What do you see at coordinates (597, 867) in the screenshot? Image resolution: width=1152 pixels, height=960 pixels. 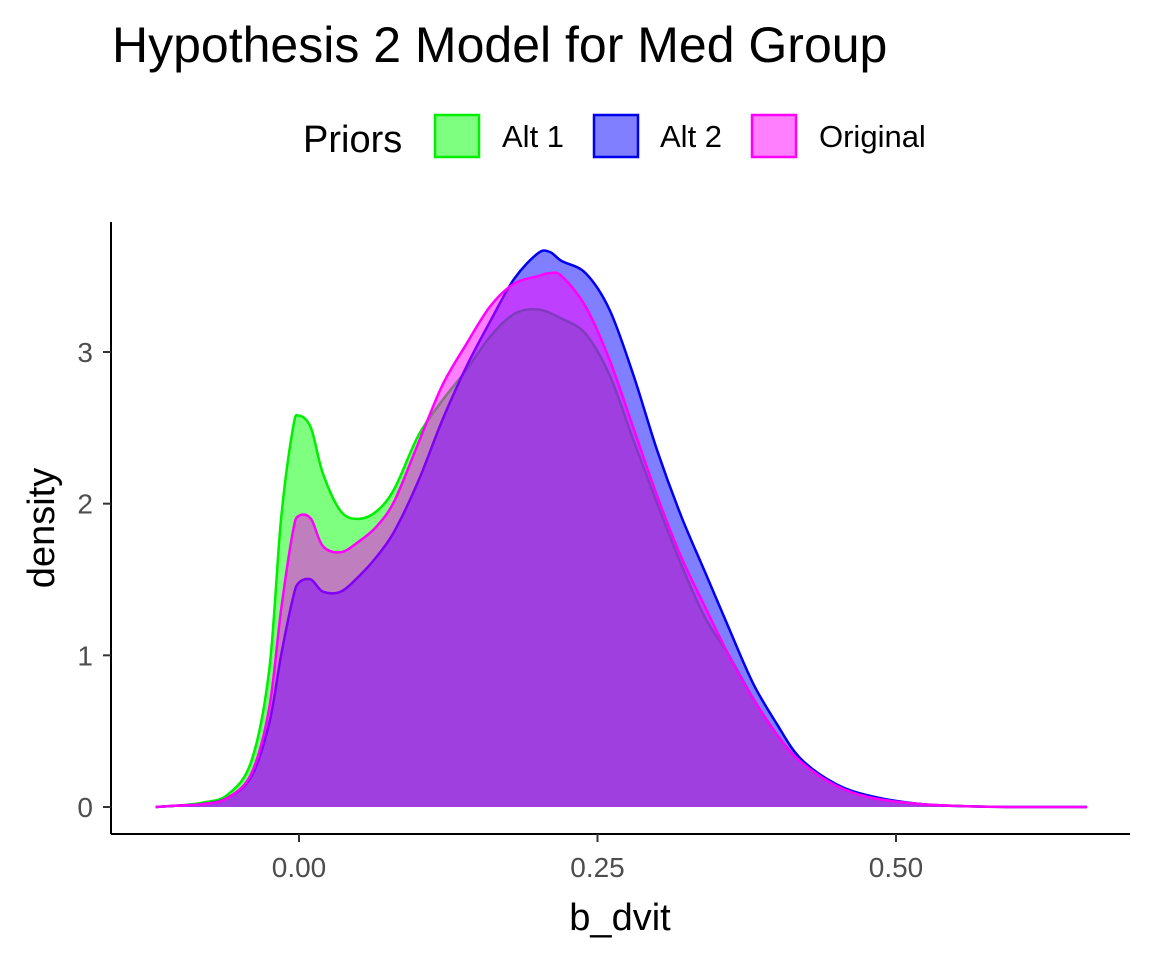 I see `x-tick-label: 0.25` at bounding box center [597, 867].